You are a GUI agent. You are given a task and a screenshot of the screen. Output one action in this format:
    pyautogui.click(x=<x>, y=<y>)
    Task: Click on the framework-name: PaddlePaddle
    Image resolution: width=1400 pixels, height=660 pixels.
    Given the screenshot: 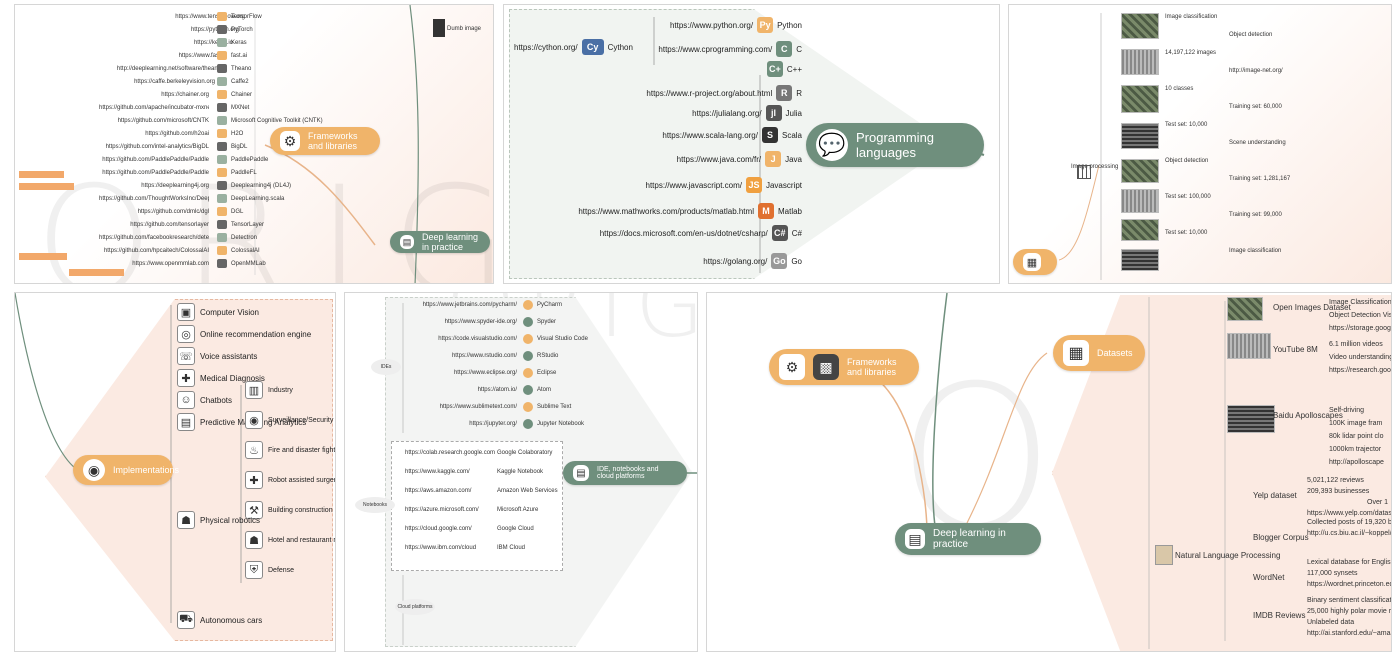 What is the action you would take?
    pyautogui.click(x=250, y=160)
    